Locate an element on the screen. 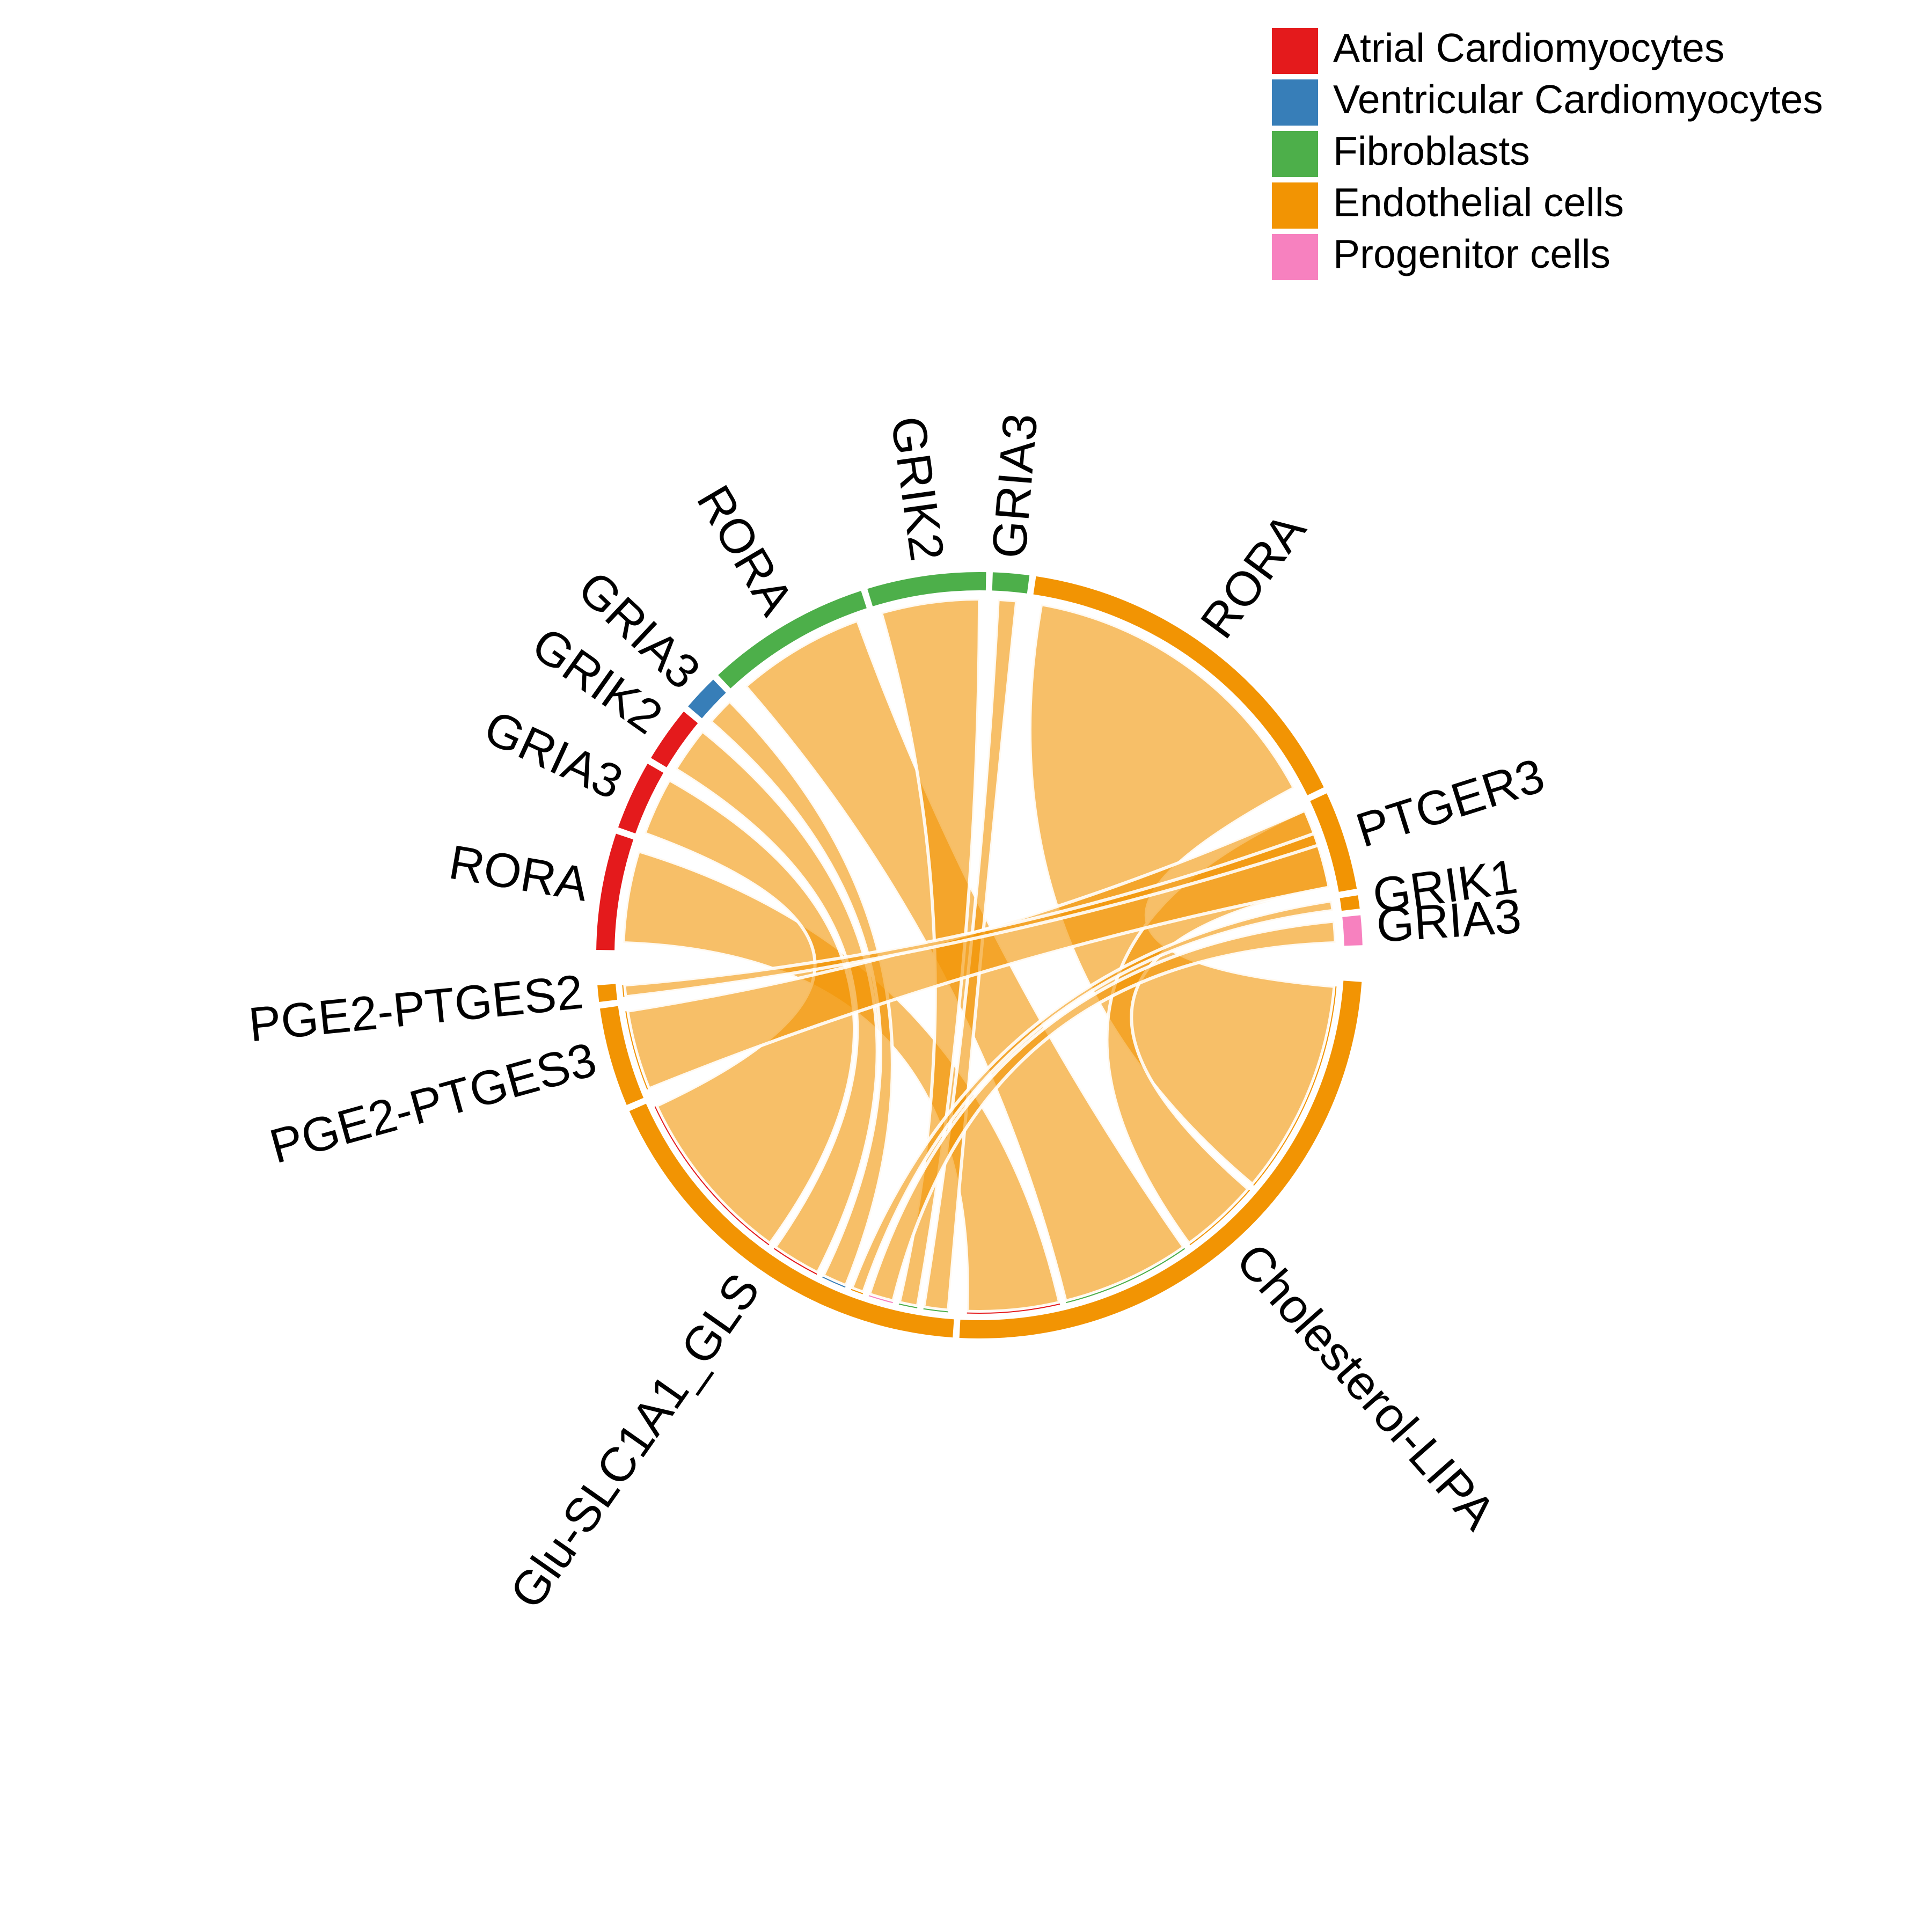 This screenshot has height=1932, width=1932. sector-arc-grik1_endo is located at coordinates (1350, 903).